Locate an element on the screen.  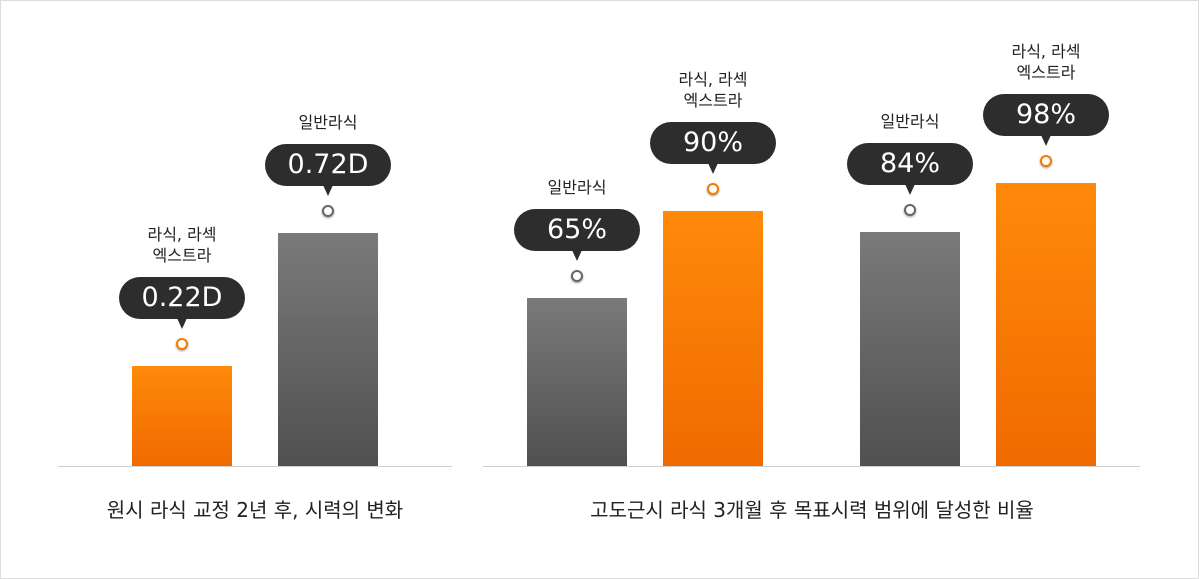
left-chart-title: 원시 라식 교정 2년 후, 시력의 변화 is located at coordinates (255, 510).